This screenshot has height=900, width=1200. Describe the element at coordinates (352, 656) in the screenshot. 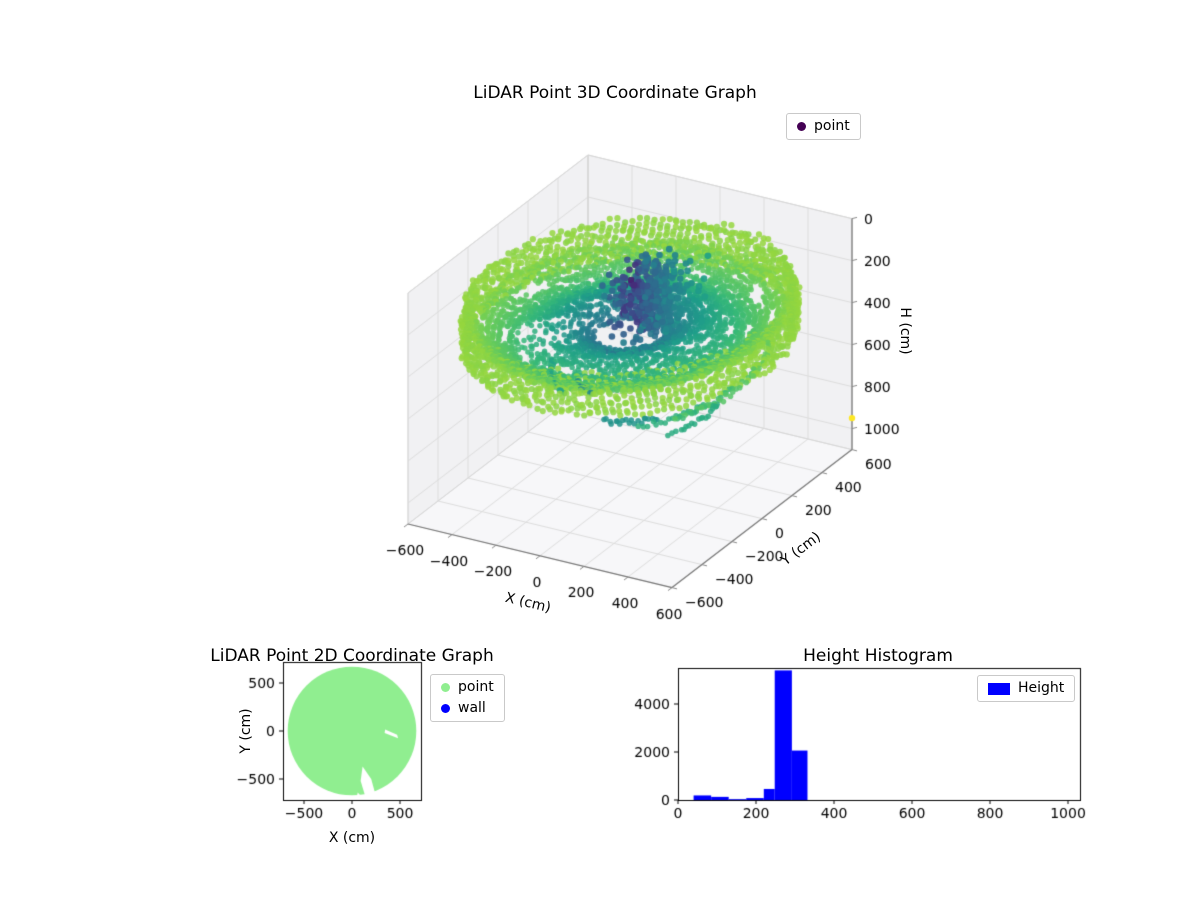

I see `plot2d-title: LiDAR Point 2D Coordinate Graph` at that location.